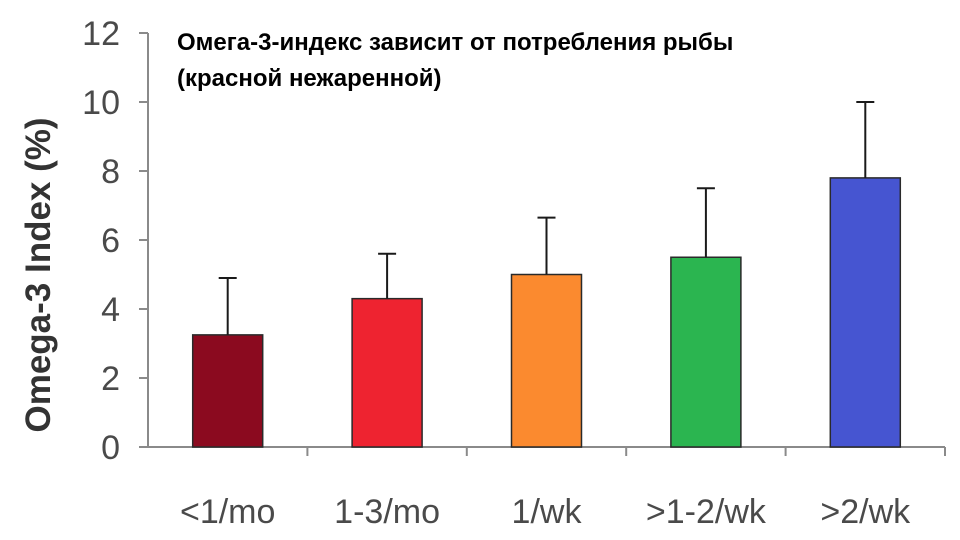 The height and width of the screenshot is (540, 960). I want to click on y-tick-label: 6, so click(110, 241).